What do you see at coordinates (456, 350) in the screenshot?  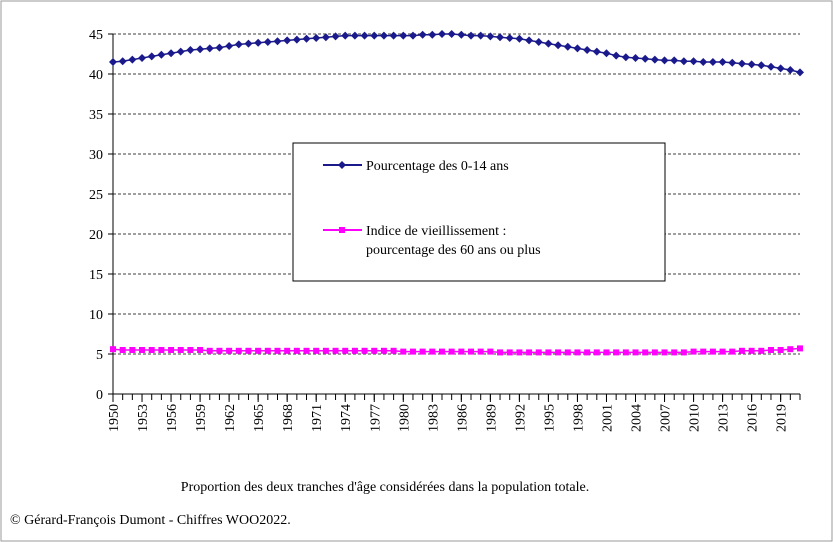 I see `series-line` at bounding box center [456, 350].